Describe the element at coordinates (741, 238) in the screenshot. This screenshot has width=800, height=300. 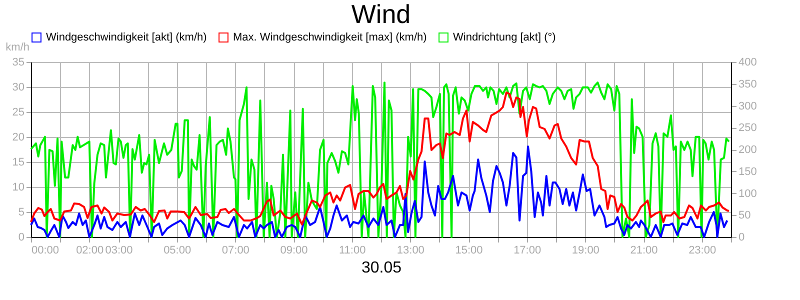
I see `y2-tick-label: 0` at that location.